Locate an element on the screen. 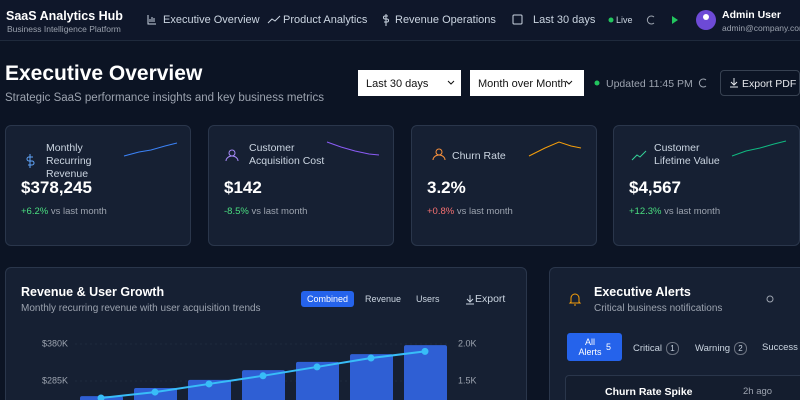 The width and height of the screenshot is (800, 400). avatar-head is located at coordinates (706, 17).